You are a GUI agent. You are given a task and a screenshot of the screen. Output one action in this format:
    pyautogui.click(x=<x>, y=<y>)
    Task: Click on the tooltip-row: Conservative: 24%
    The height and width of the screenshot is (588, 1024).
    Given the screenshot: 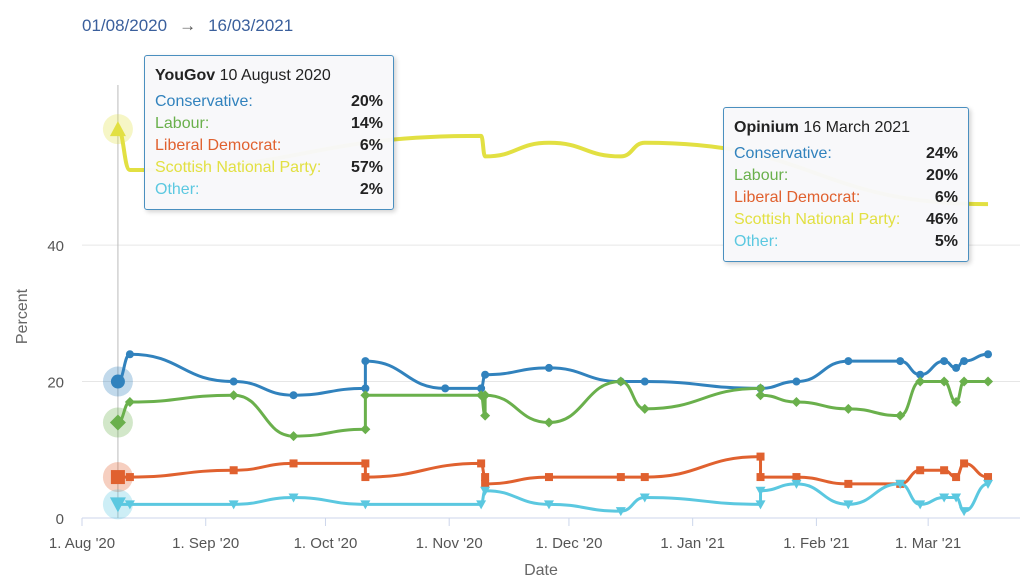 What is the action you would take?
    pyautogui.click(x=846, y=154)
    